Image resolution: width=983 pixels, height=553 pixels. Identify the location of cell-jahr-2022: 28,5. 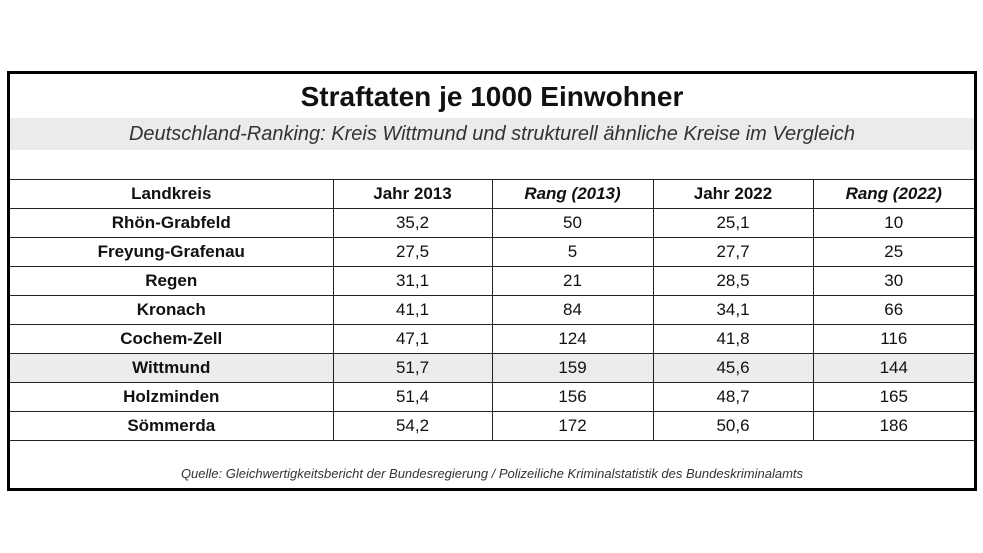
(732, 281).